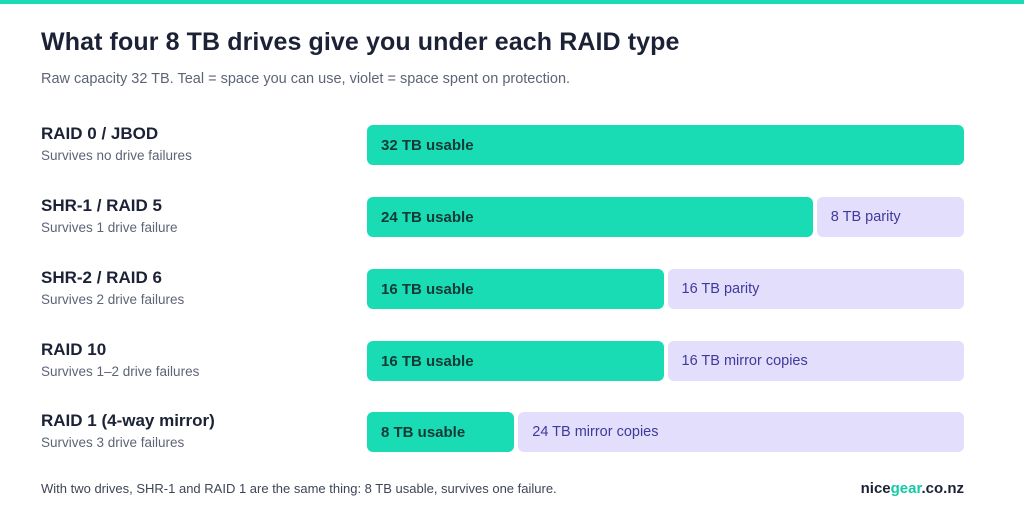 Image resolution: width=1024 pixels, height=512 pixels. I want to click on category-label: RAID 1 (4-way mirror), so click(128, 420).